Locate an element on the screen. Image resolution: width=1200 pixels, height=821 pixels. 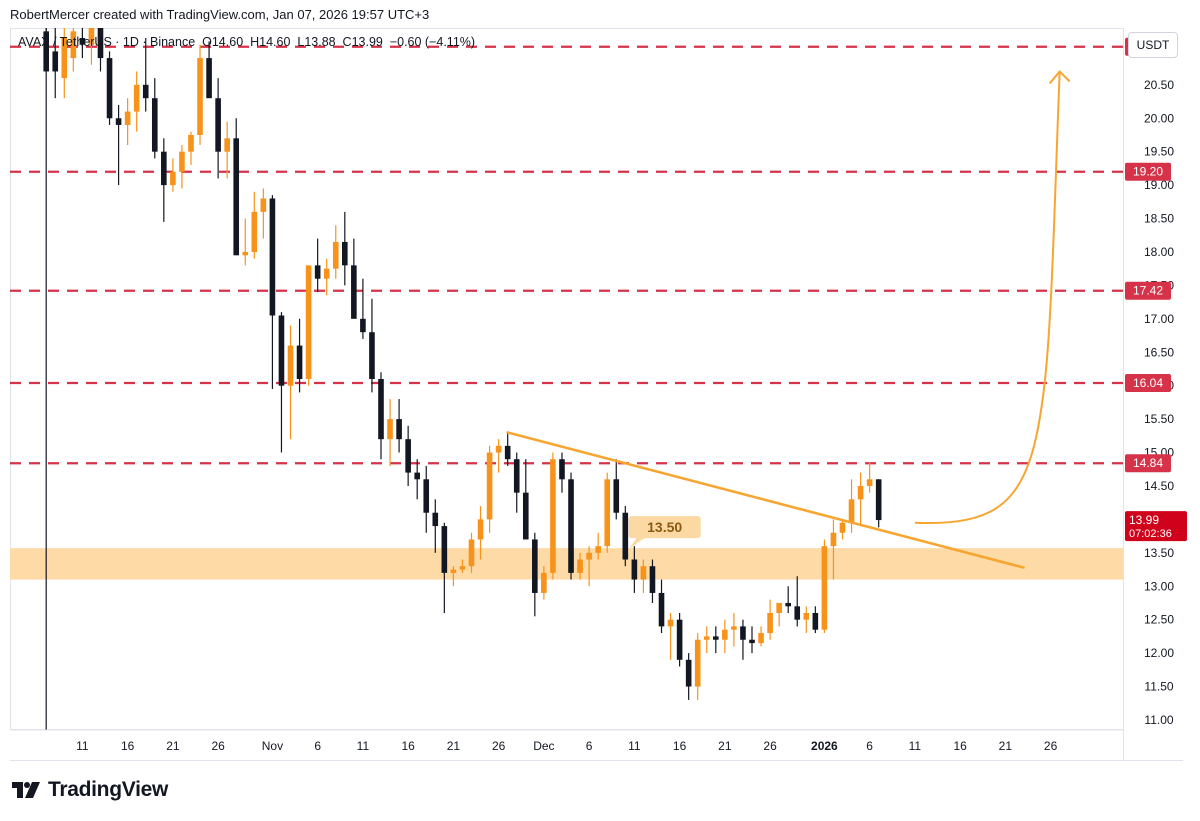
x-tick-label: Nov is located at coordinates (272, 746).